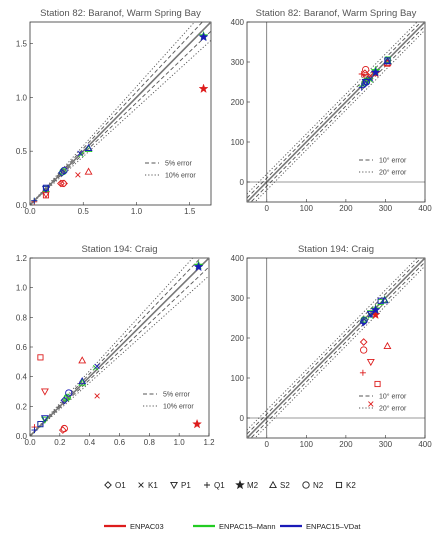  I want to click on y-tick-label: 0.0, so click(22, 205).